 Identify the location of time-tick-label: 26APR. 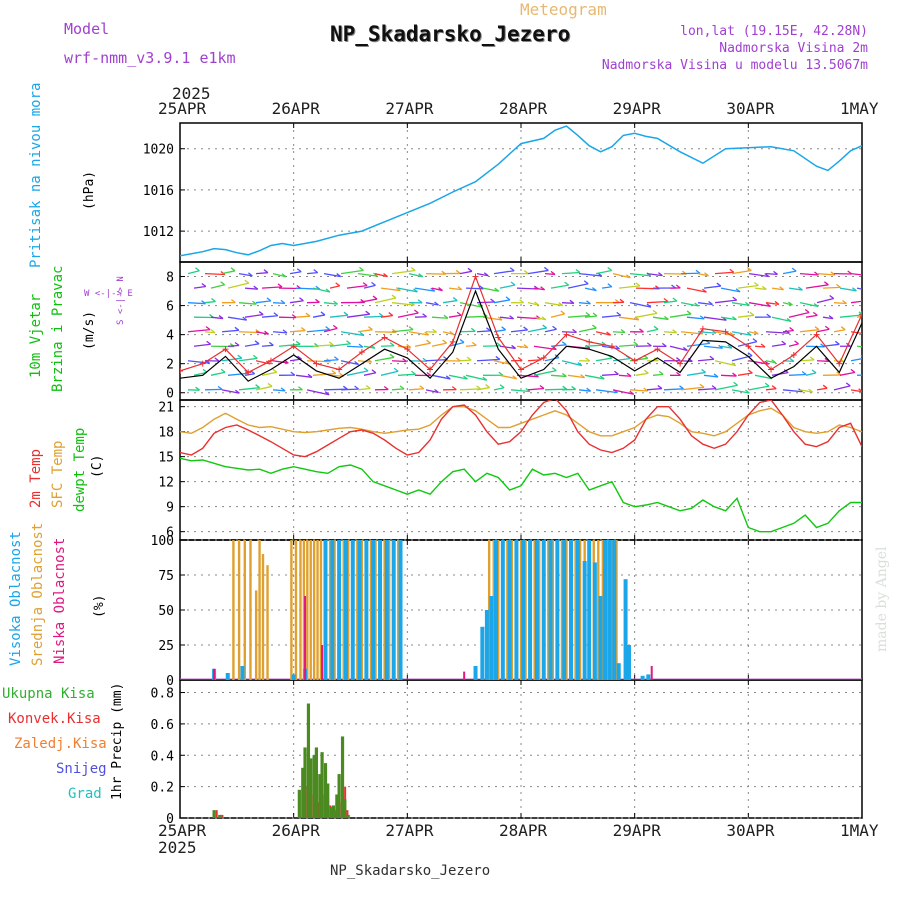
(295, 830).